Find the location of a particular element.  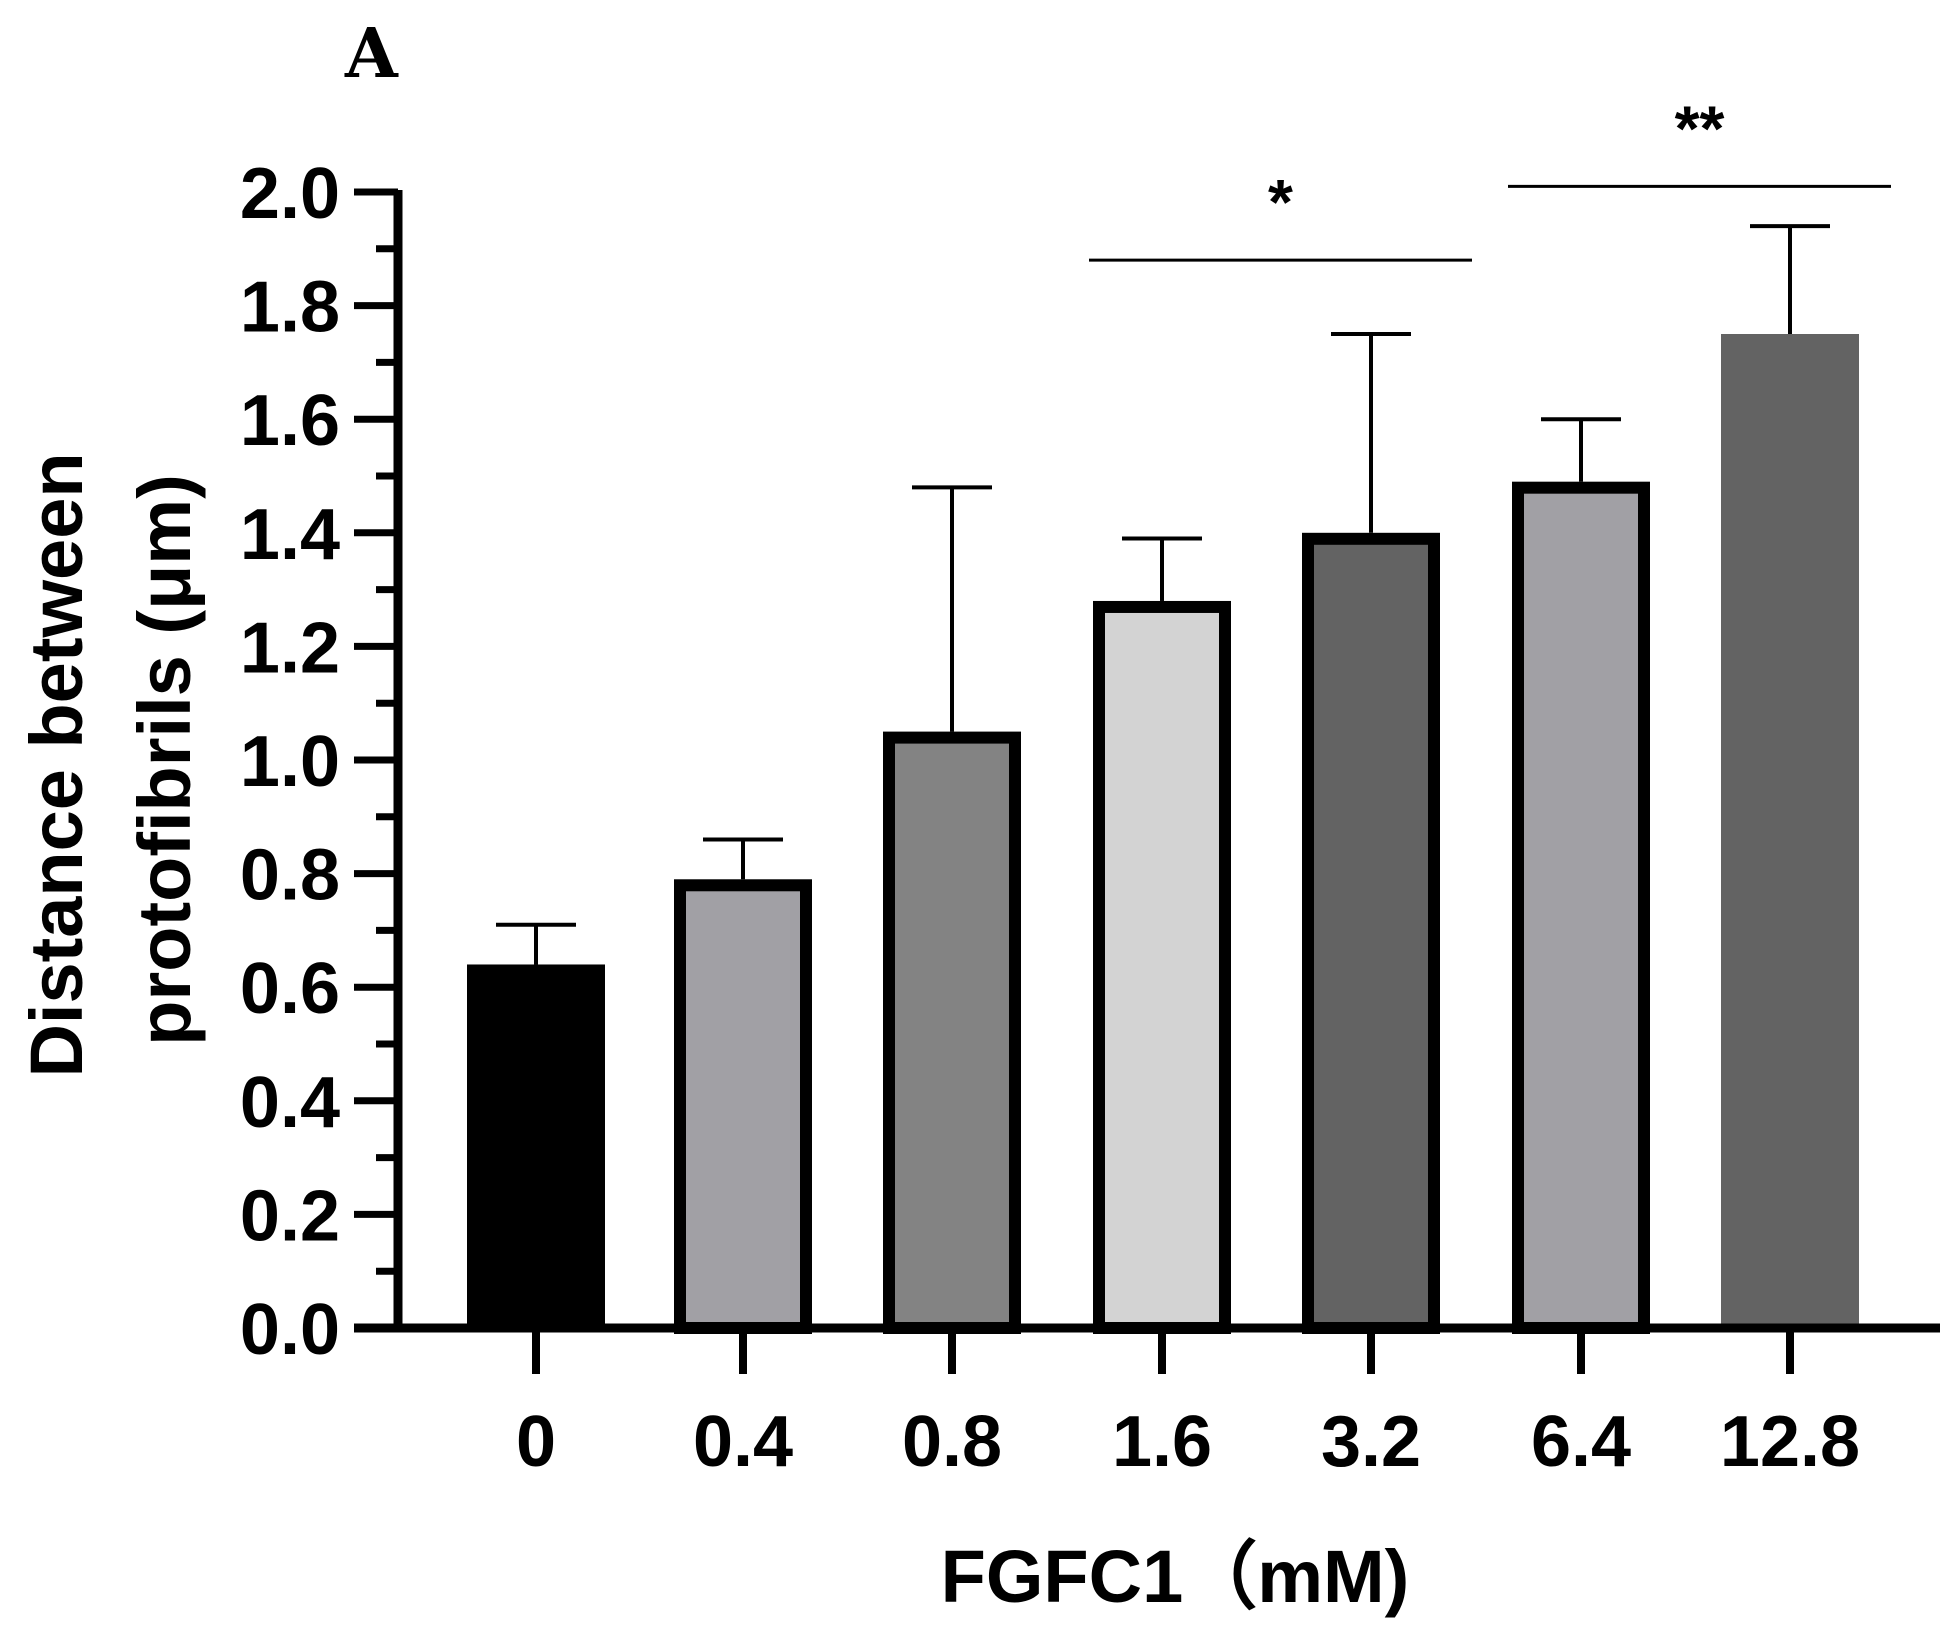

y-tick-label: 0.8 is located at coordinates (290, 876).